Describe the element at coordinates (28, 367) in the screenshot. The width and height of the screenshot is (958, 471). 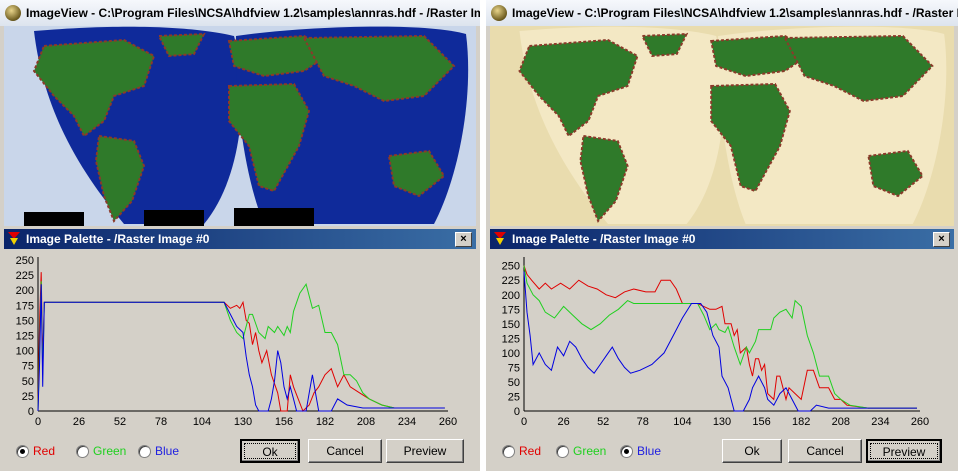
I see `y-tick-label: 75` at that location.